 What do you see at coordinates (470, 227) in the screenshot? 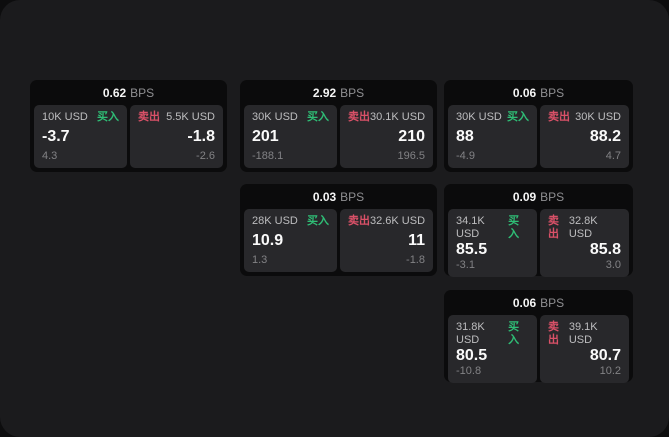
I see `buy-amount: 34.1K USD` at bounding box center [470, 227].